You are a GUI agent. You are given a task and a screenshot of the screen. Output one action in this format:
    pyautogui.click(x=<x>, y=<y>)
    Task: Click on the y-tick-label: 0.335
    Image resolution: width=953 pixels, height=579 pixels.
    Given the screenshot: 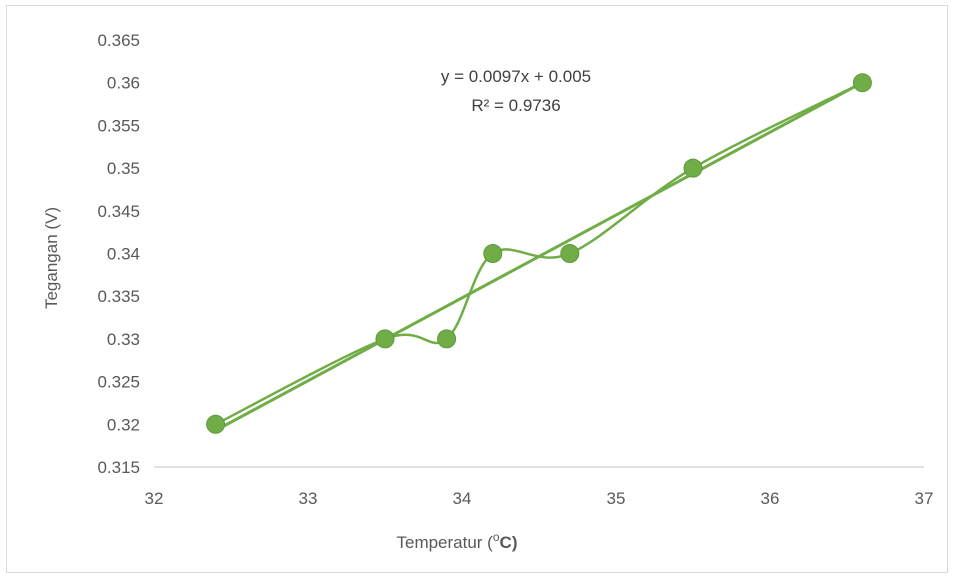 What is the action you would take?
    pyautogui.click(x=118, y=296)
    